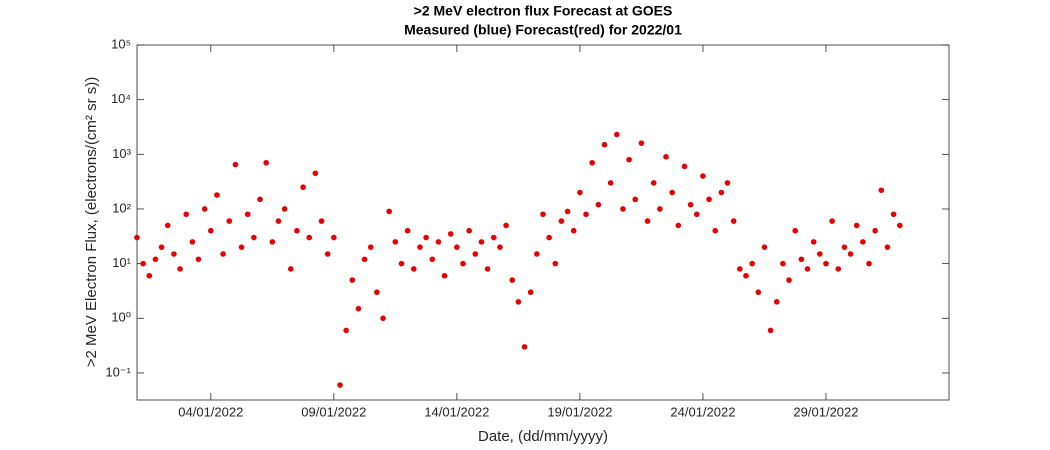 Image resolution: width=1050 pixels, height=450 pixels. Describe the element at coordinates (579, 411) in the screenshot. I see `x-tick-label: 19/01/2022` at that location.